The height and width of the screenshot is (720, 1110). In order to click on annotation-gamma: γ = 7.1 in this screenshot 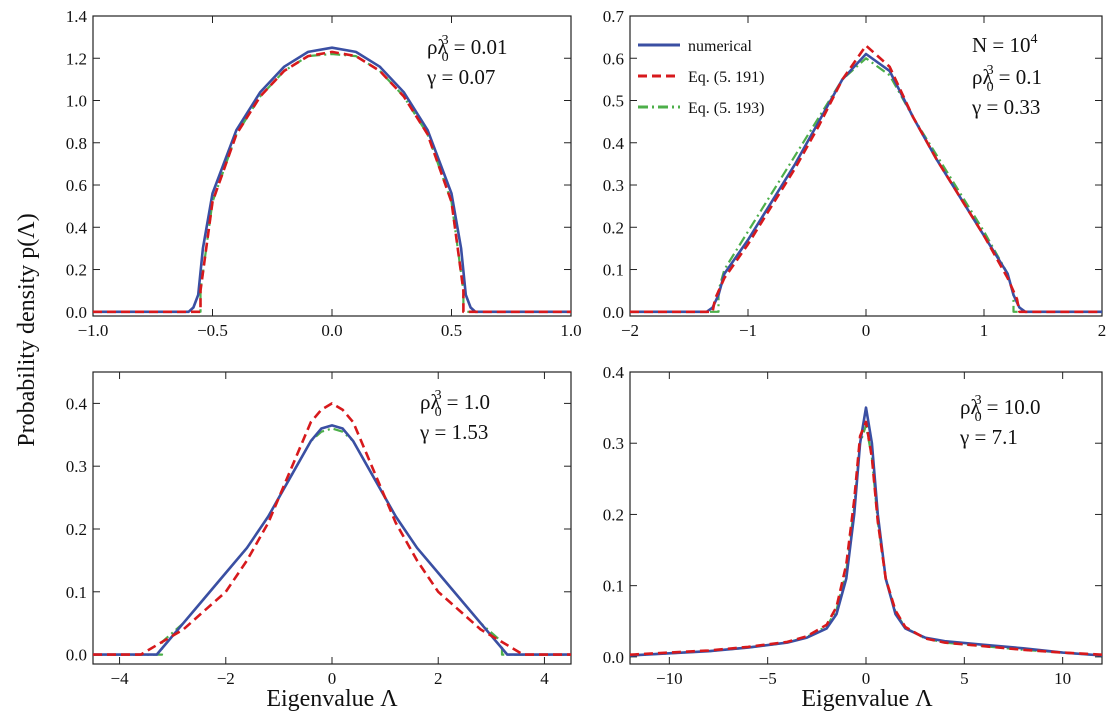, I will do `click(988, 437)`.